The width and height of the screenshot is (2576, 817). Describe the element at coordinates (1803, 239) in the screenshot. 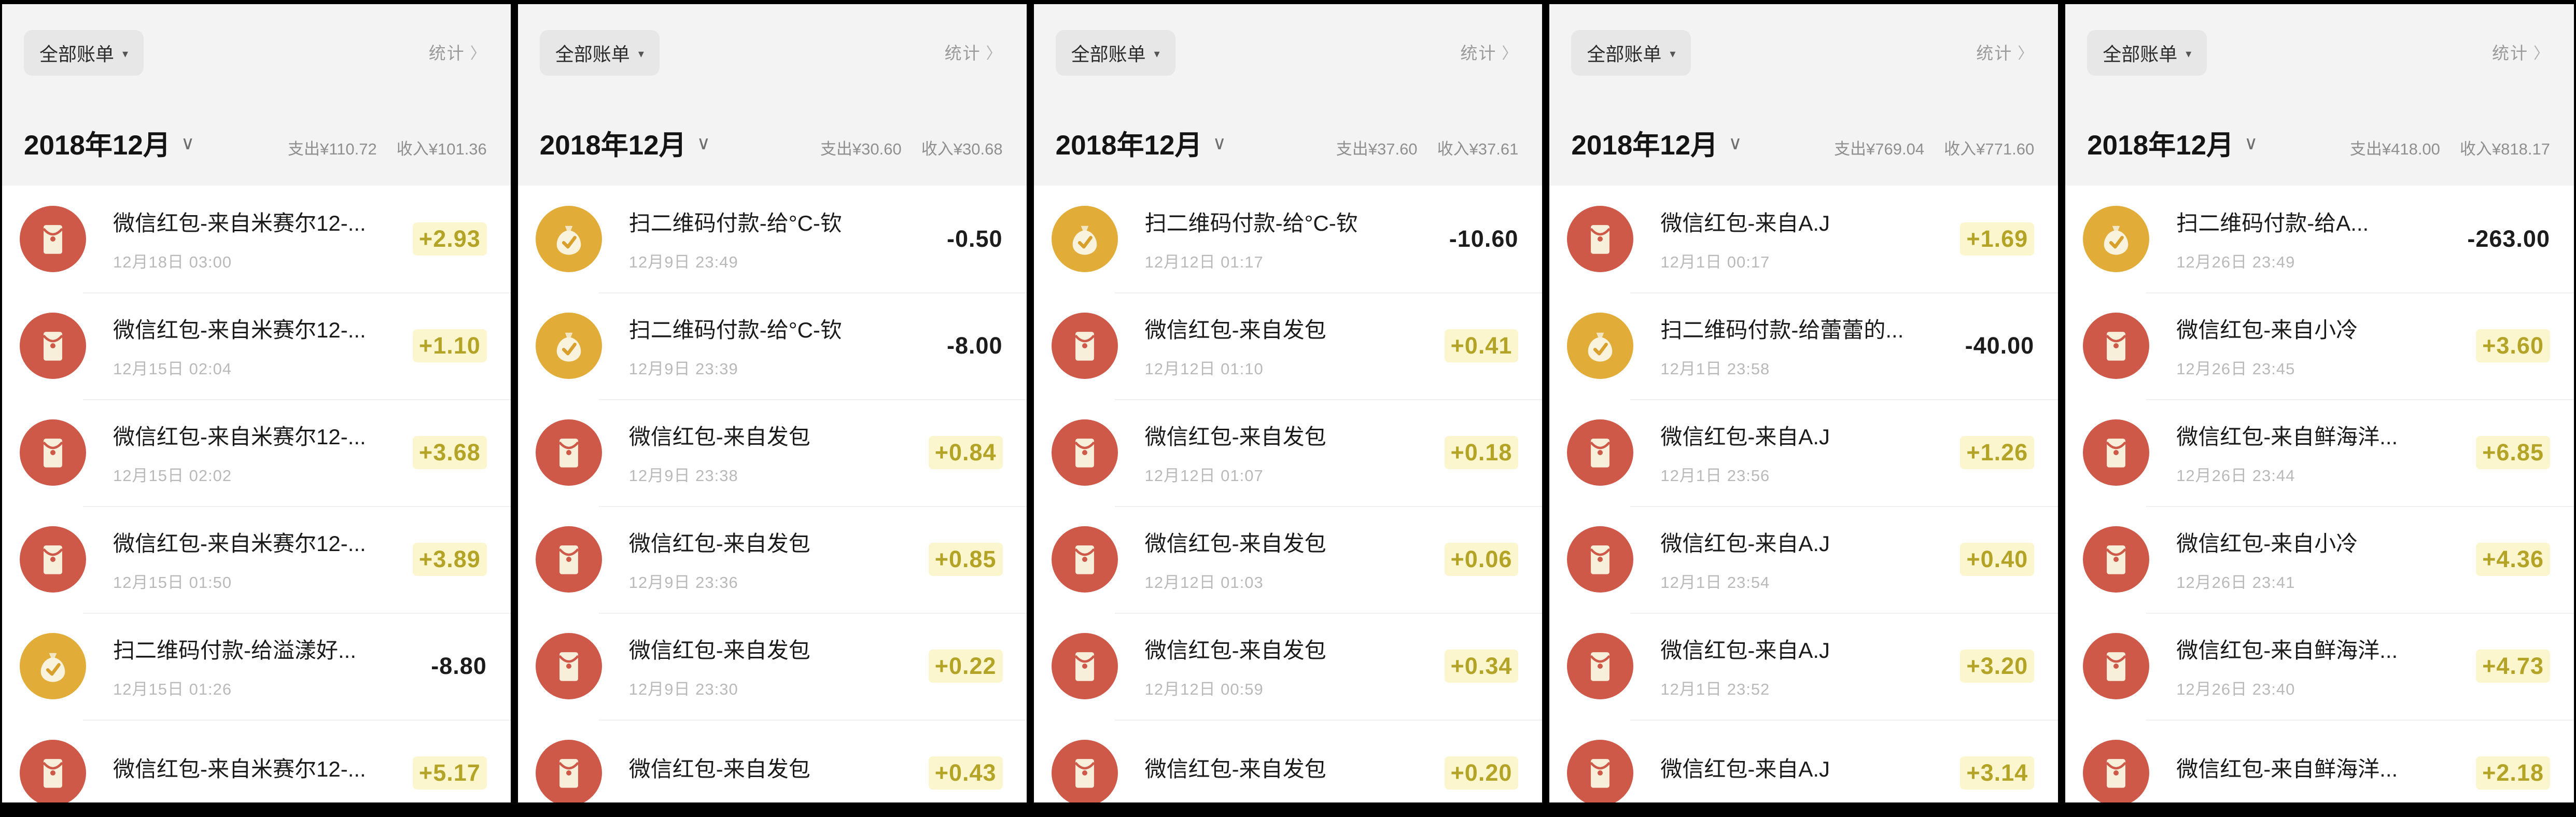

I see `transaction-row: 微信红包-来自A.J 12月1日 00:17 +1.69` at that location.